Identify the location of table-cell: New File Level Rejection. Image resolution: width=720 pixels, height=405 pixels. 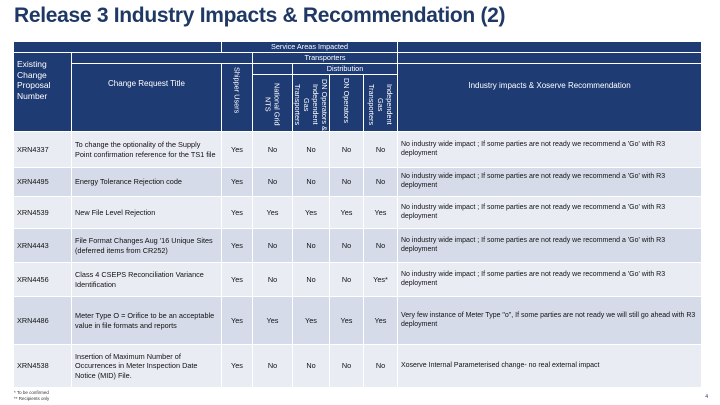
(147, 213).